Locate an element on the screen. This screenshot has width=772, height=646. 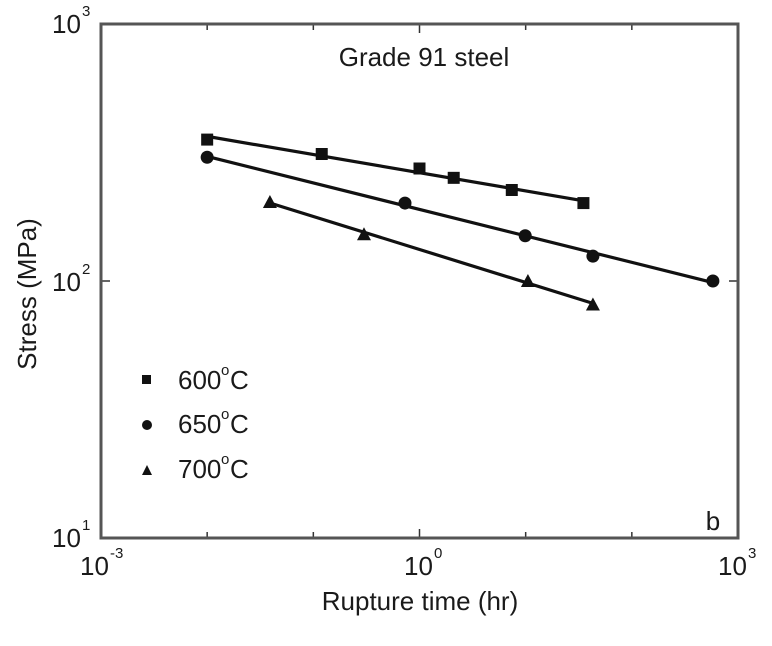
legend-item-700: 700 o C is located at coordinates (195, 467).